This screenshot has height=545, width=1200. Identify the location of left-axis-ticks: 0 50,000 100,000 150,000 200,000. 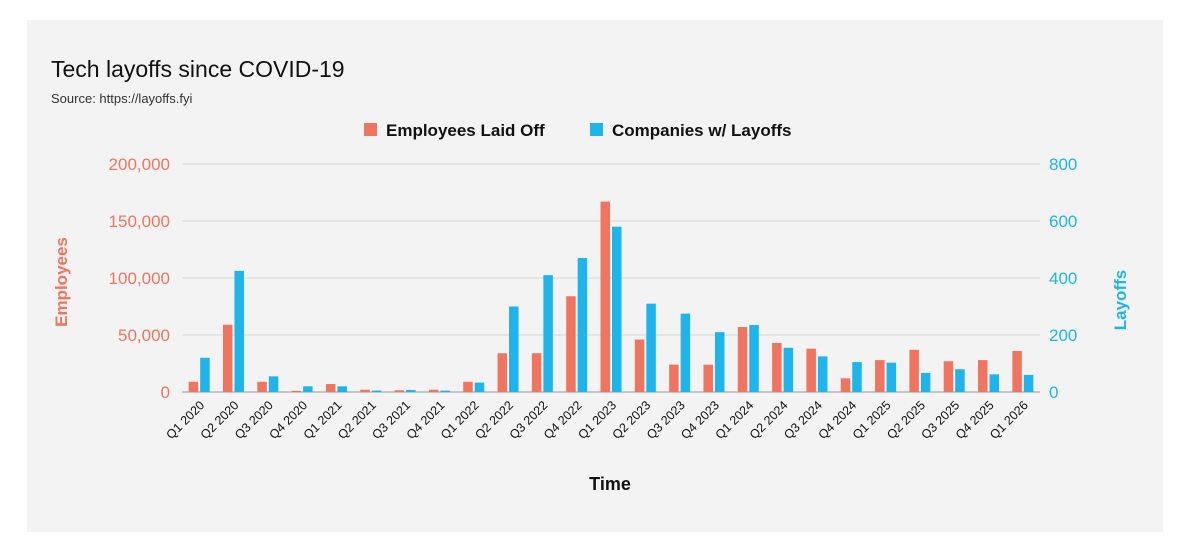
(139, 278).